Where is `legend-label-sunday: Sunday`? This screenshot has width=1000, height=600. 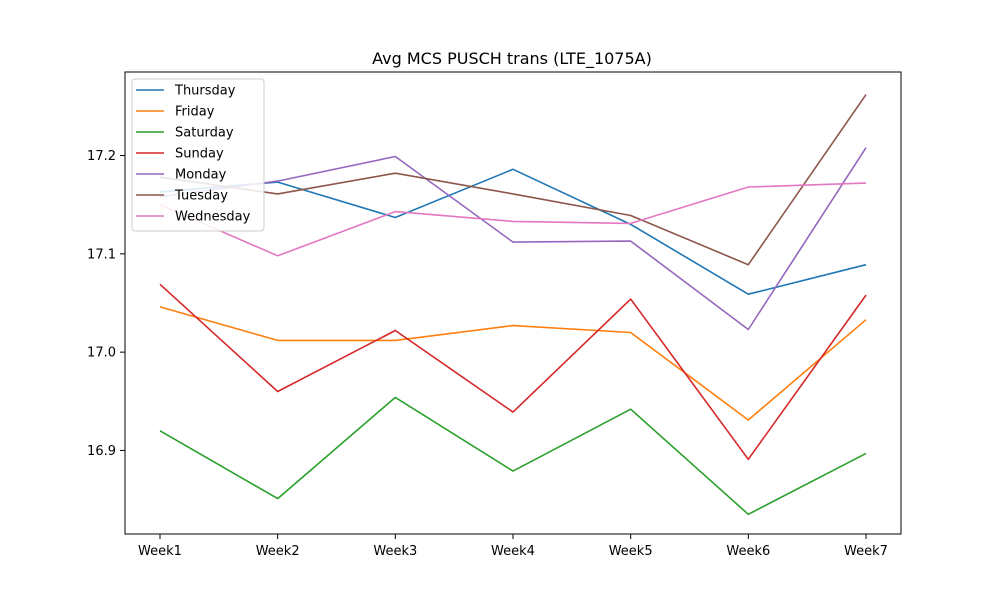
legend-label-sunday: Sunday is located at coordinates (199, 154).